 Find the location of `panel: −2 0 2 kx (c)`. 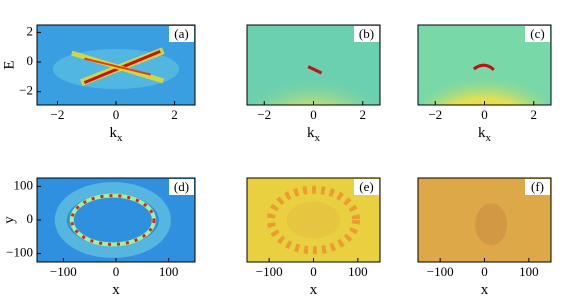

panel: −2 0 2 kx (c) is located at coordinates (484, 84).